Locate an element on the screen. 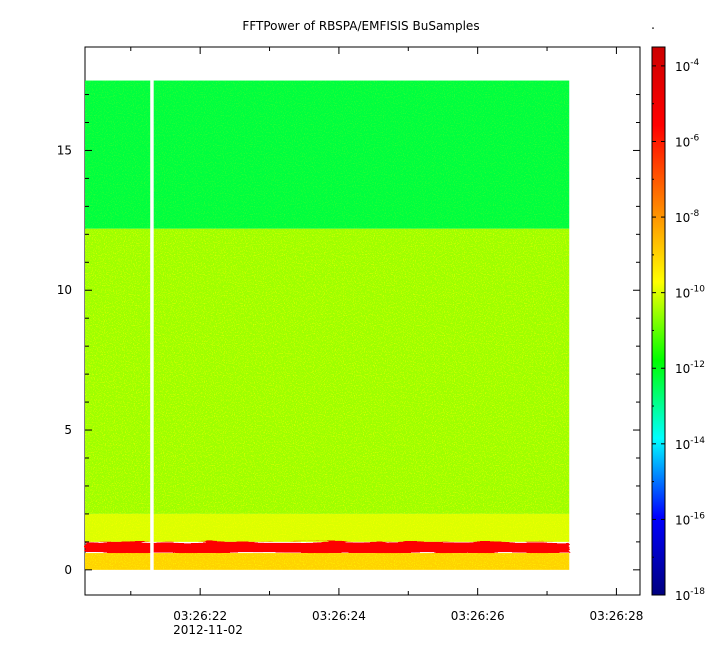 The height and width of the screenshot is (656, 724). colorbar-ticks: 10⁻⁴ 10⁻⁶ 10⁻⁸ 10⁻¹⁰ 10⁻¹² 10⁻¹⁴ 10⁻¹⁶ 10⁻¹⁸ is located at coordinates (678, 315).